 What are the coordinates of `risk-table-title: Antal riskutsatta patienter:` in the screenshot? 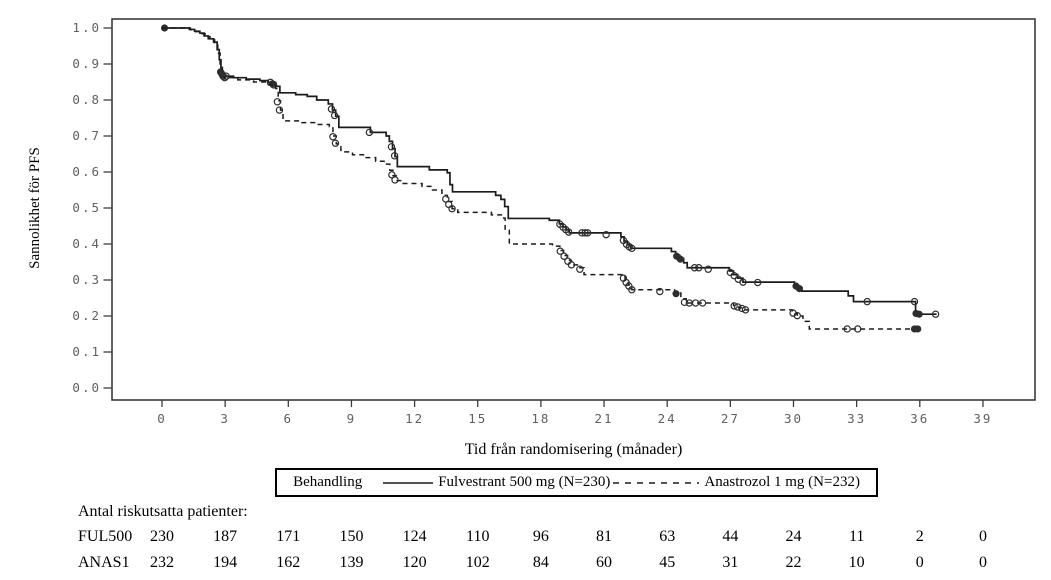 It's located at (163, 511).